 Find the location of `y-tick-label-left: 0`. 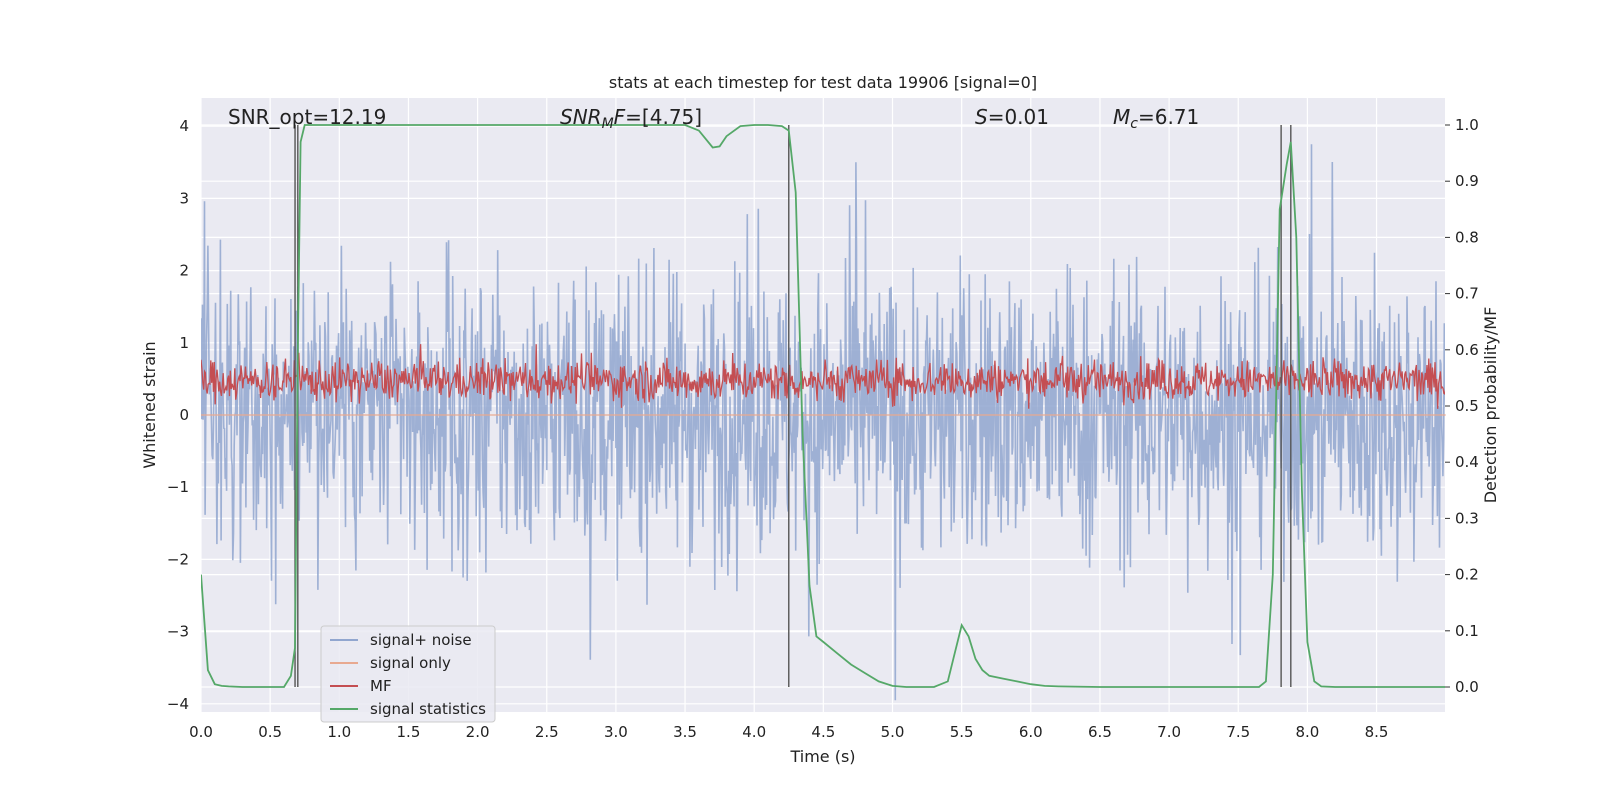

y-tick-label-left: 0 is located at coordinates (184, 415).